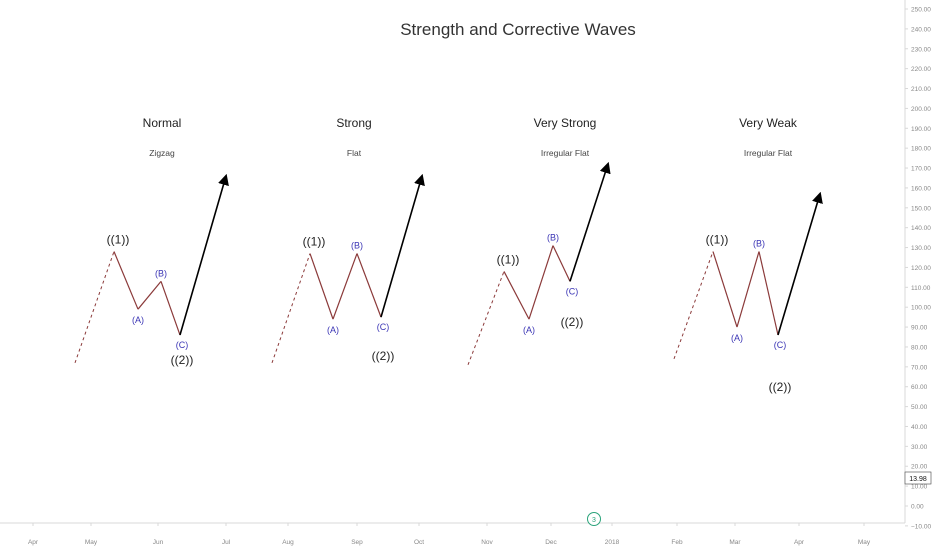 This screenshot has height=550, width=932. I want to click on y-tick-label: 150.00, so click(921, 208).